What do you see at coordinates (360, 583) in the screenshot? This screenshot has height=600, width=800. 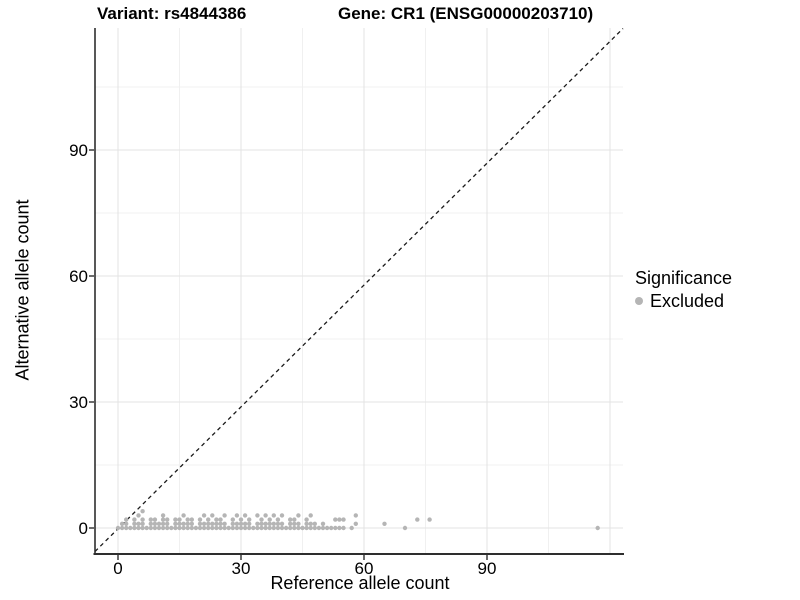 I see `x-axis-title: Reference allele count` at bounding box center [360, 583].